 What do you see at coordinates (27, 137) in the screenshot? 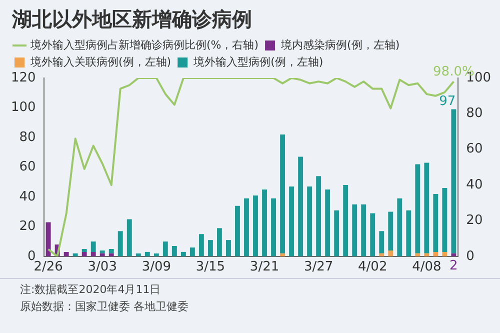
I see `y-tick-label: 80` at bounding box center [27, 137].